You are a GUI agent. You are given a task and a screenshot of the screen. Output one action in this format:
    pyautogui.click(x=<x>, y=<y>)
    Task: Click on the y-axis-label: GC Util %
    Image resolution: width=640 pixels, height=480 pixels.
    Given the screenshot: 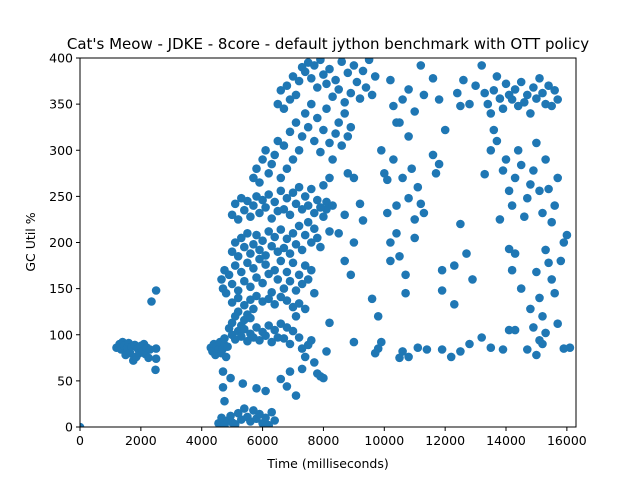 What is the action you would take?
    pyautogui.click(x=30, y=241)
    